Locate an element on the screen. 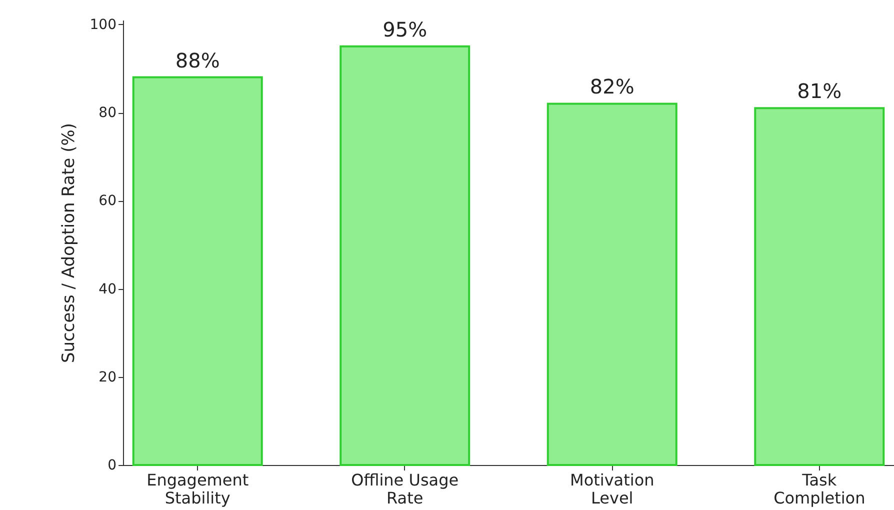 This screenshot has height=510, width=894. data-label: 95% is located at coordinates (405, 29).